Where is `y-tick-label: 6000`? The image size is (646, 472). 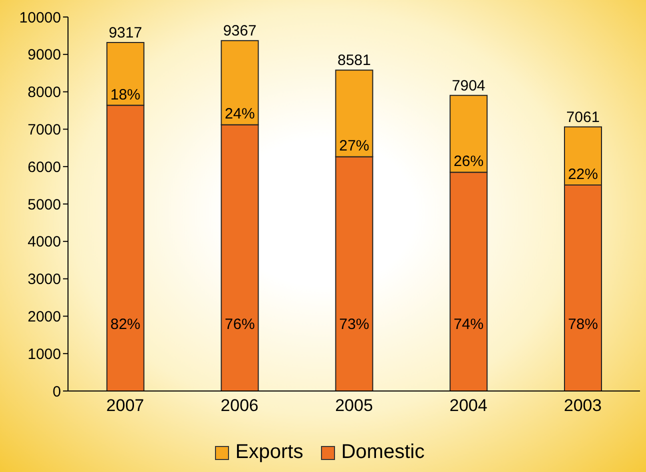 y-tick-label: 6000 is located at coordinates (44, 167).